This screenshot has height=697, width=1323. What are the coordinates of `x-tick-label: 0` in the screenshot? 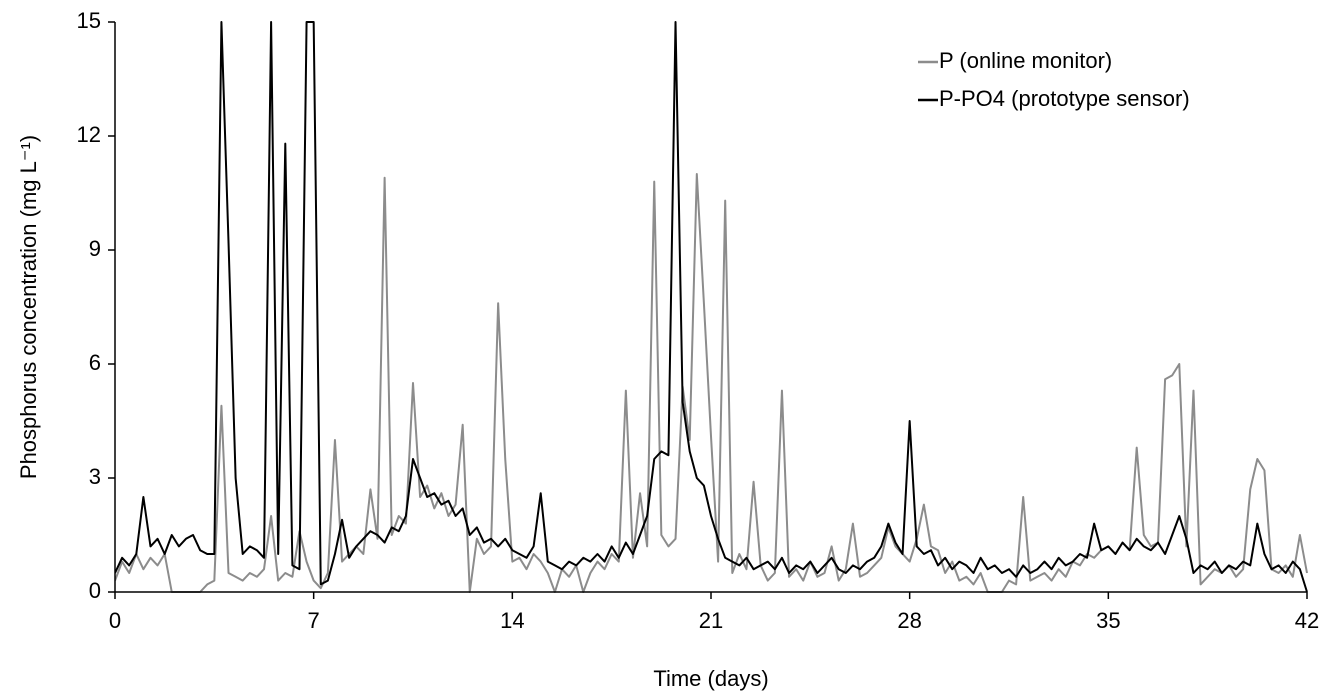 It's located at (115, 620).